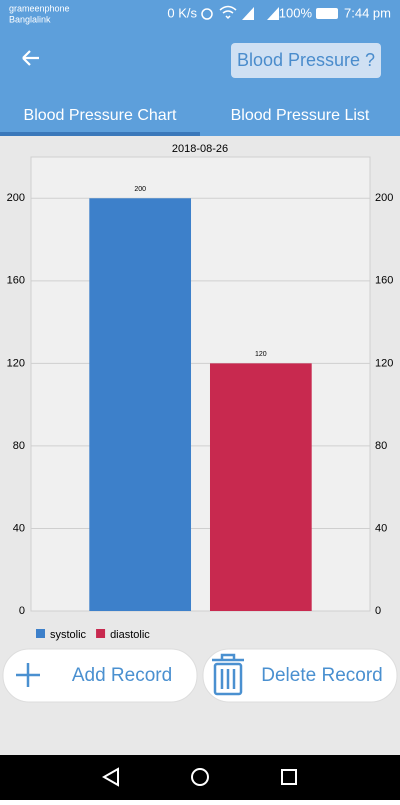  Describe the element at coordinates (384, 281) in the screenshot. I see `y2-tick-label: 160` at that location.